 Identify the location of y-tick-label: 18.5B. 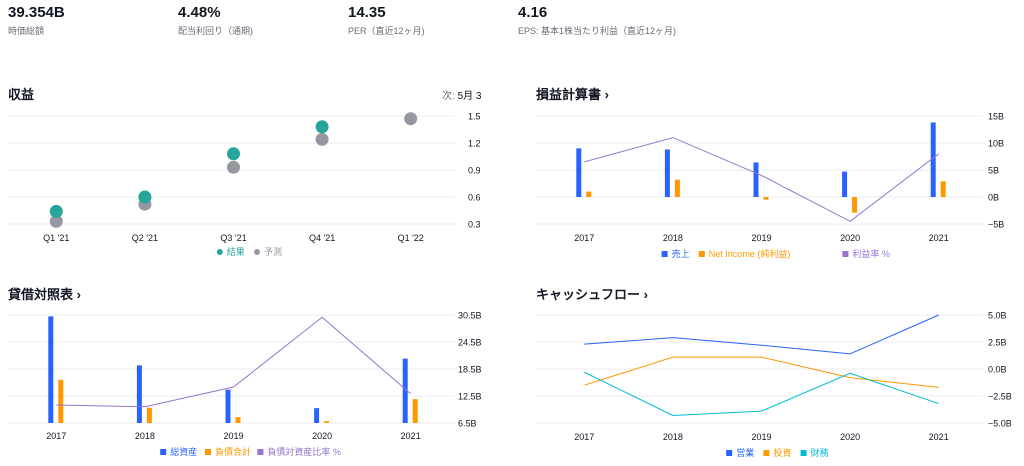
(470, 370).